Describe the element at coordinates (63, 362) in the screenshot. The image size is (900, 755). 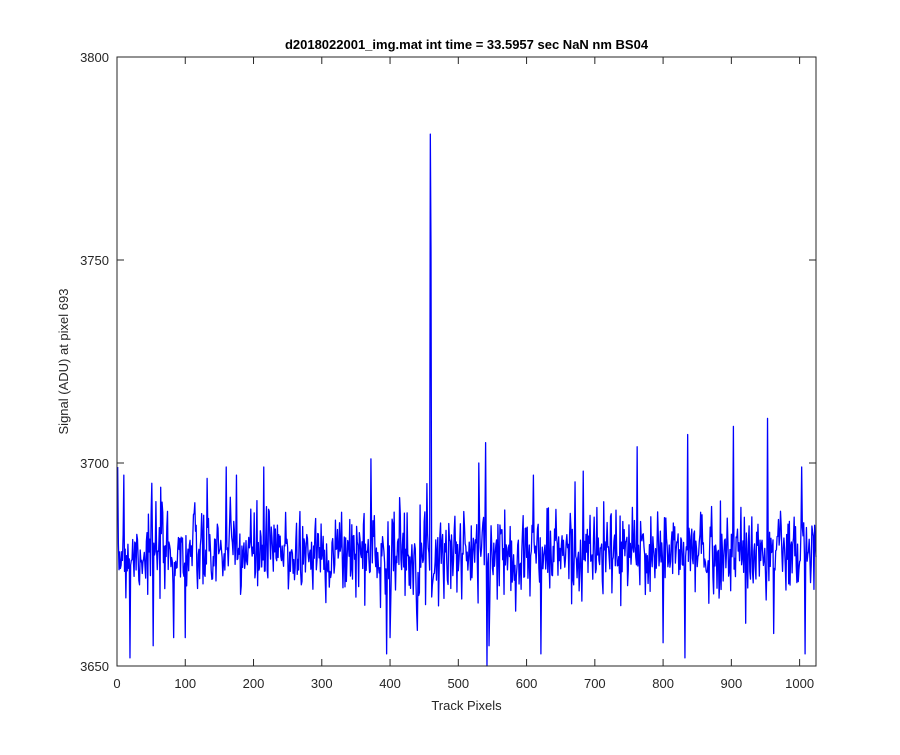
I see `y-axis-label: Signal (ADU) at pixel 693` at that location.